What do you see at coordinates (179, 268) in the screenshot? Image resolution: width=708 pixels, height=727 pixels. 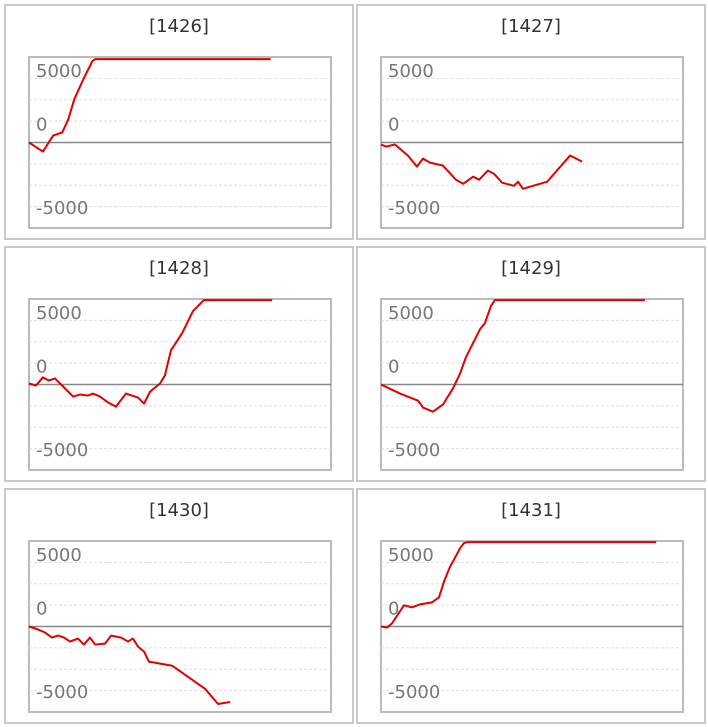 I see `chart-title: [1428]` at bounding box center [179, 268].